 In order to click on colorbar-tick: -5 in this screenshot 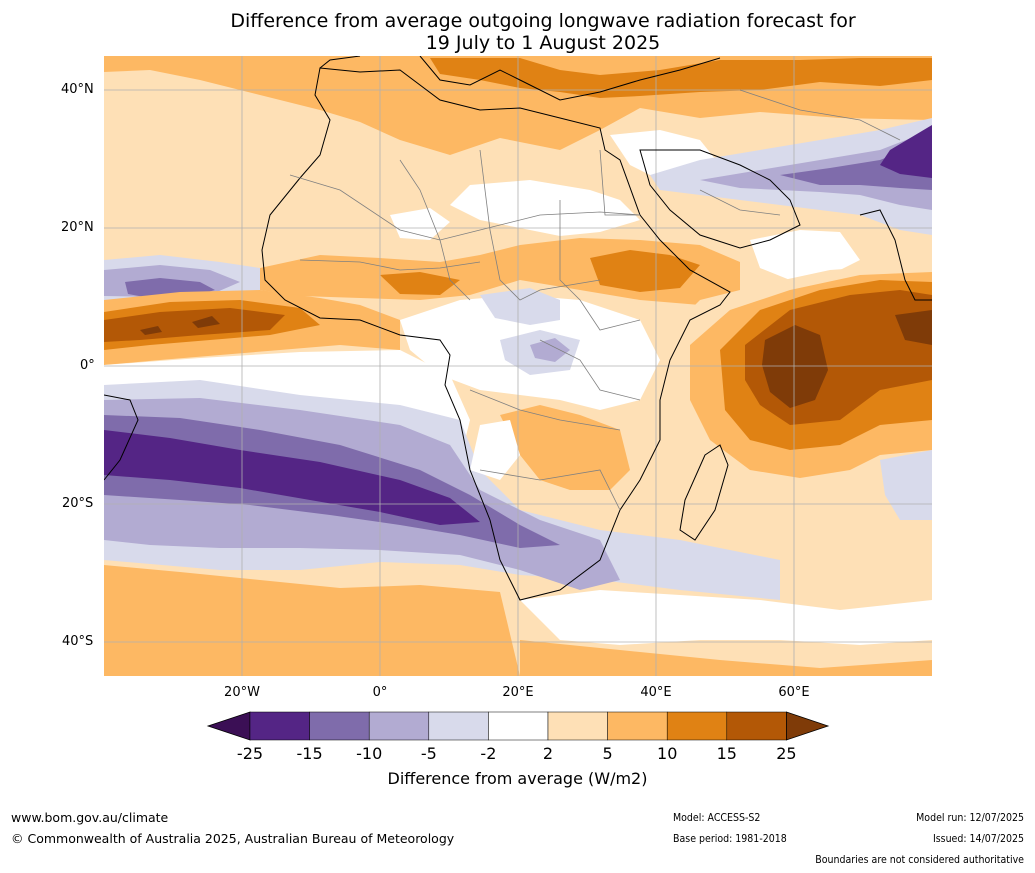, I will do `click(428, 753)`.